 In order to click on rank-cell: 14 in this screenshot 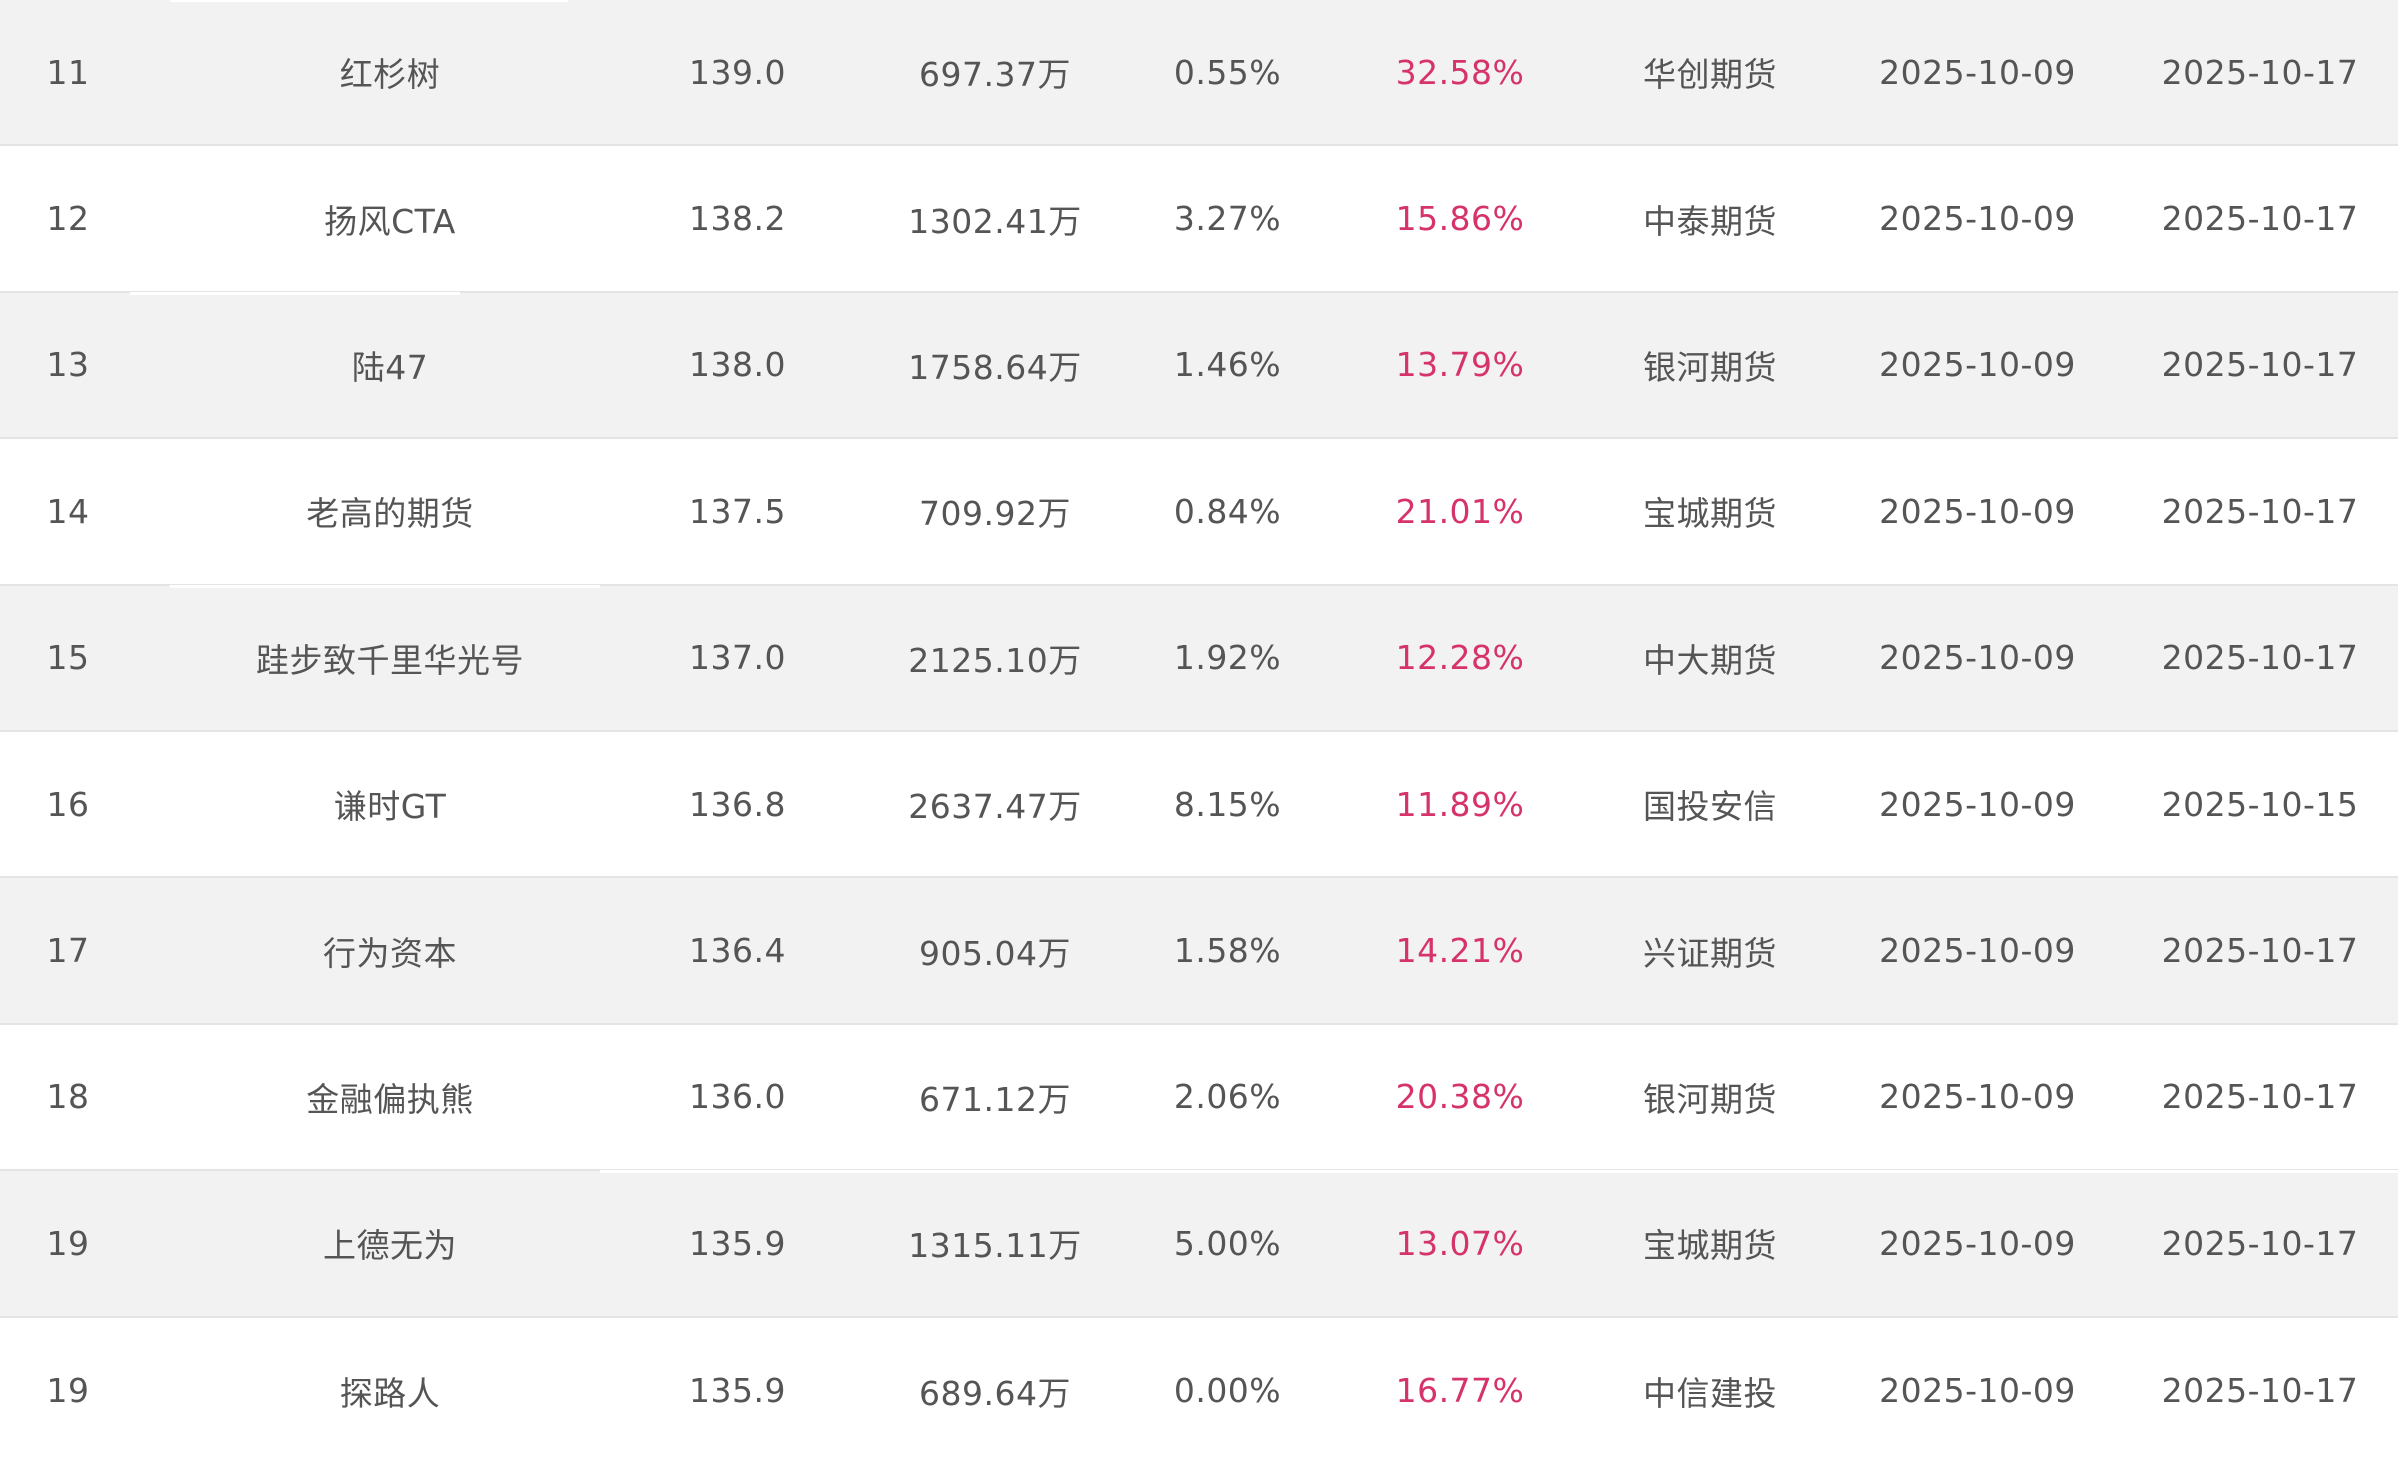, I will do `click(68, 511)`.